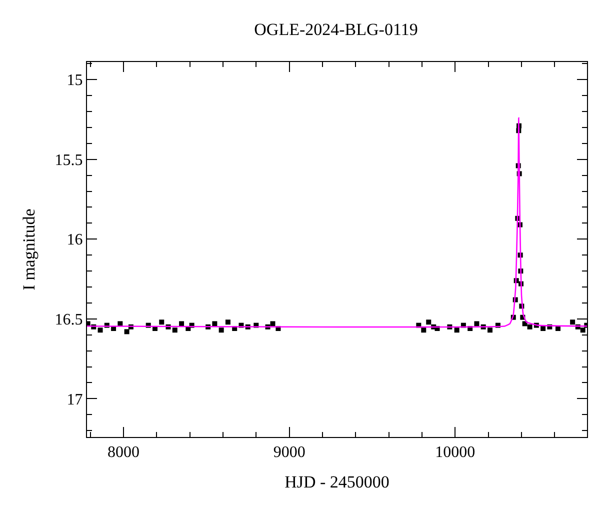  What do you see at coordinates (337, 482) in the screenshot?
I see `x-axis-title: HJD - 2450000` at bounding box center [337, 482].